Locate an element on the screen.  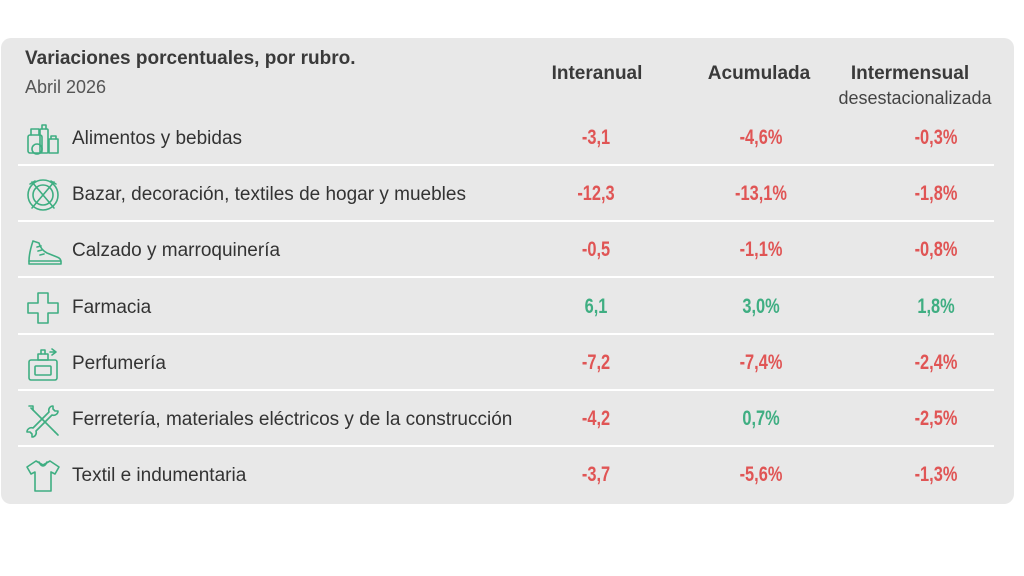
row-label: Alimentos y bebidas is located at coordinates (157, 138).